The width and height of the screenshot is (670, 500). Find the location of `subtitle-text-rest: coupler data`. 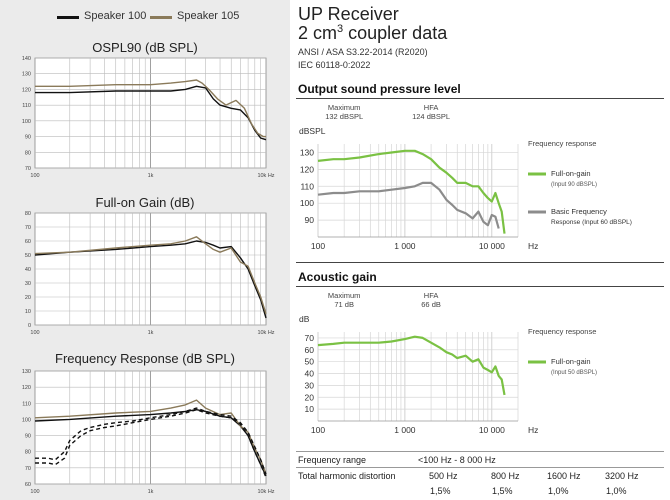

subtitle-text-rest: coupler data is located at coordinates (395, 33).